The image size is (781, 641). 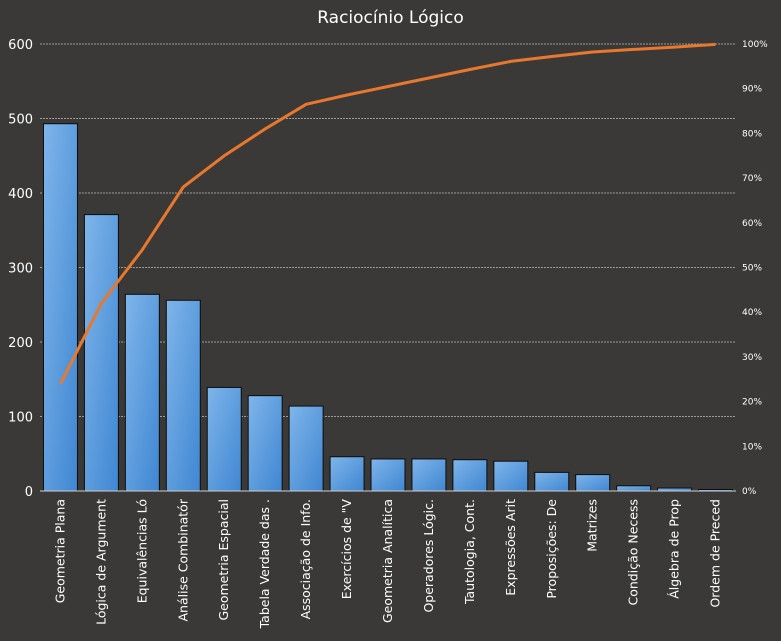 I want to click on y2-tick-label: 50%, so click(x=752, y=269).